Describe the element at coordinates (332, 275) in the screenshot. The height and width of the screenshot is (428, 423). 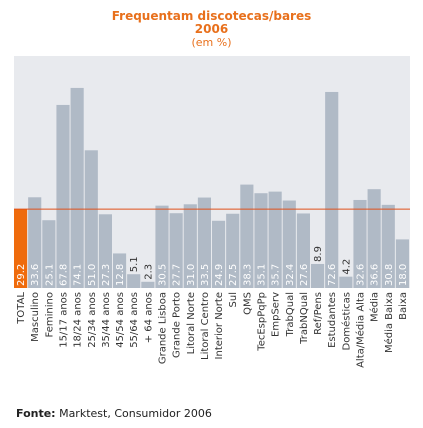
I see `value-label-22: 72.6` at that location.